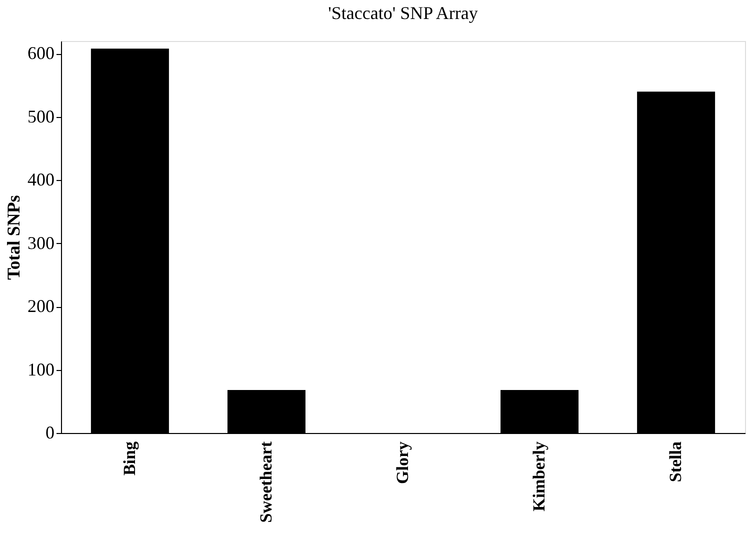  What do you see at coordinates (50, 432) in the screenshot?
I see `y-tick-label: 0` at bounding box center [50, 432].